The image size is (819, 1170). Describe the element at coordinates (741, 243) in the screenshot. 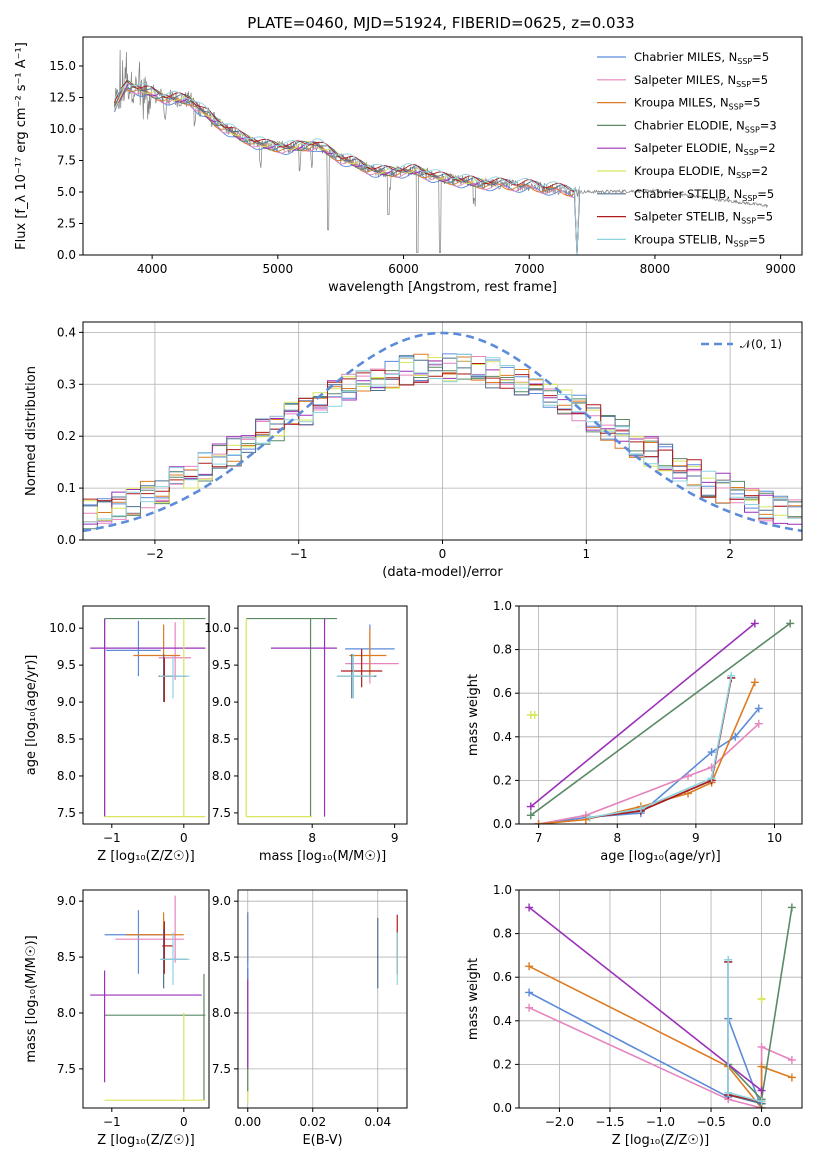

I see `legend-subscript-8: SSP` at that location.